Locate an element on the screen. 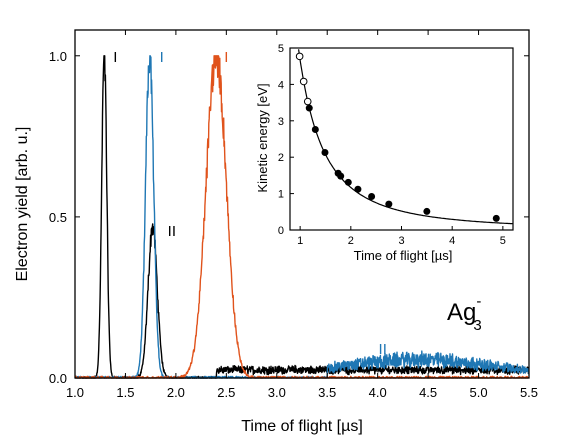 The width and height of the screenshot is (584, 438). inset-points-group is located at coordinates (397, 137).